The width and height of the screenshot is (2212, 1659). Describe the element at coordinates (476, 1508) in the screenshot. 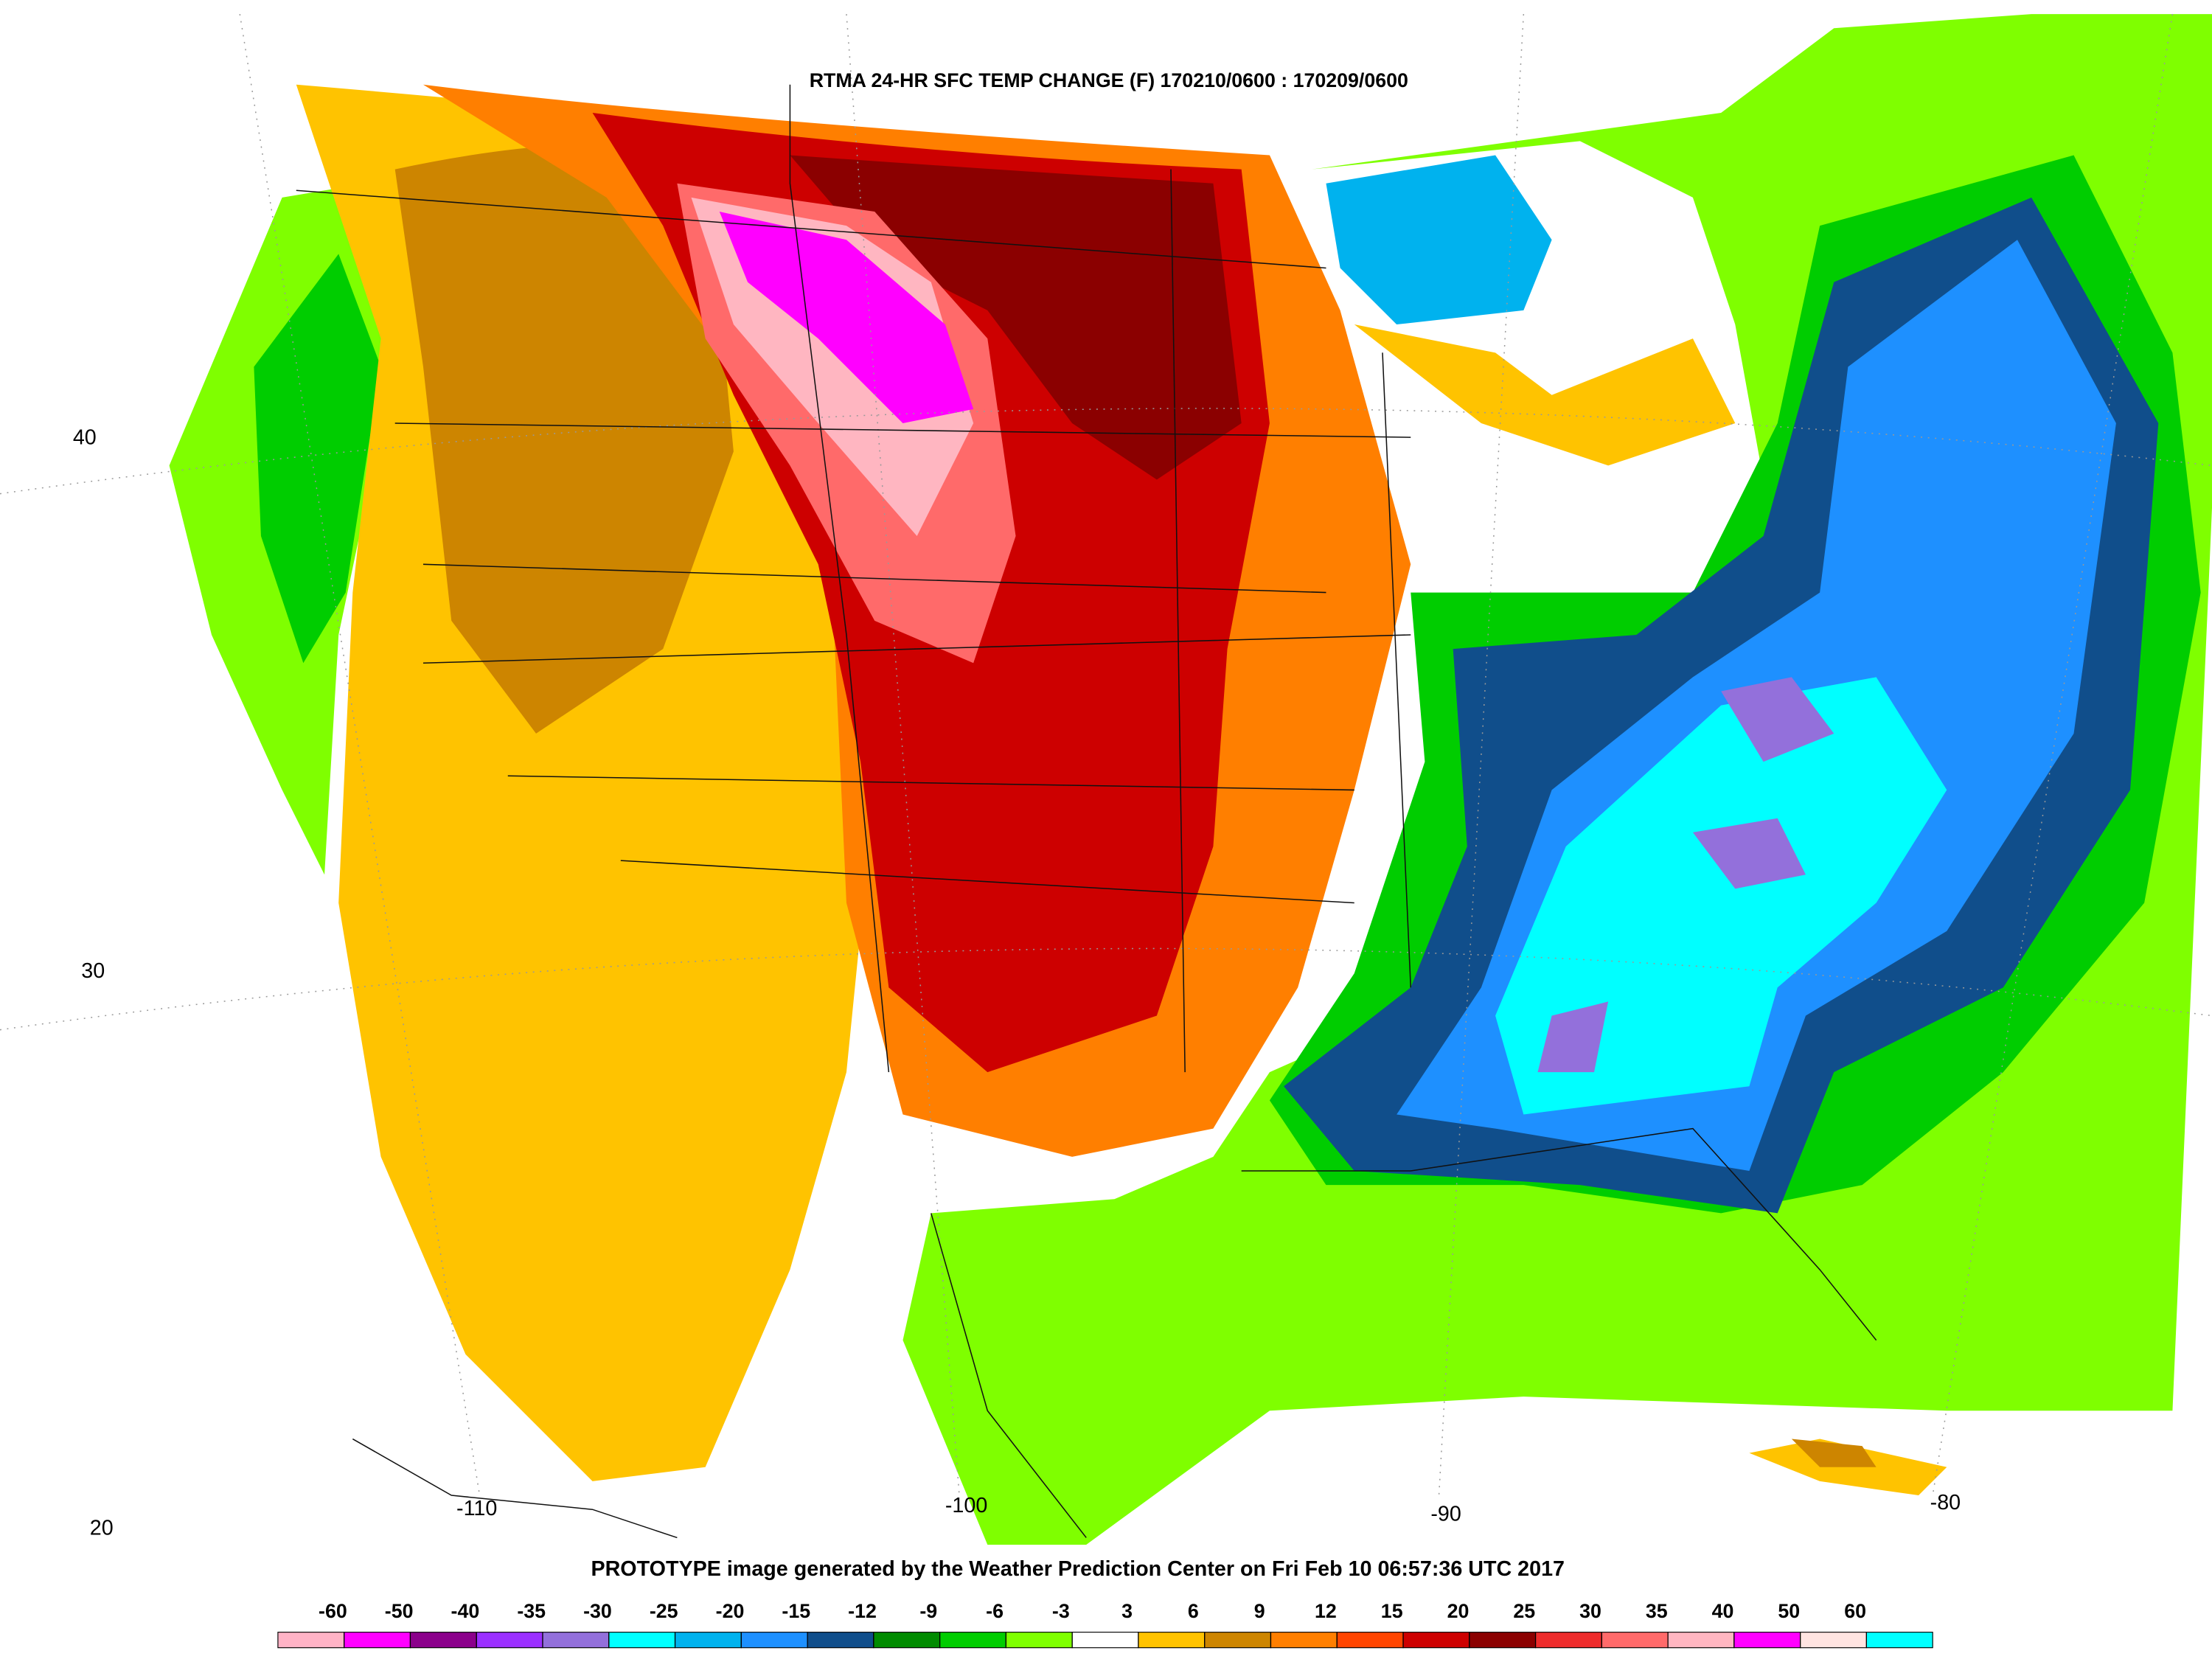

I see `lon-label: -110` at that location.